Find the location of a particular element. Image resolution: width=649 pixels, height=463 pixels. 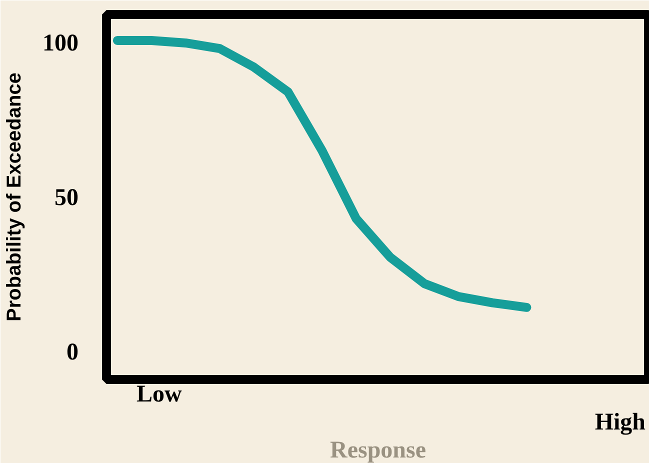

y-tick-label: 50 is located at coordinates (66, 198).